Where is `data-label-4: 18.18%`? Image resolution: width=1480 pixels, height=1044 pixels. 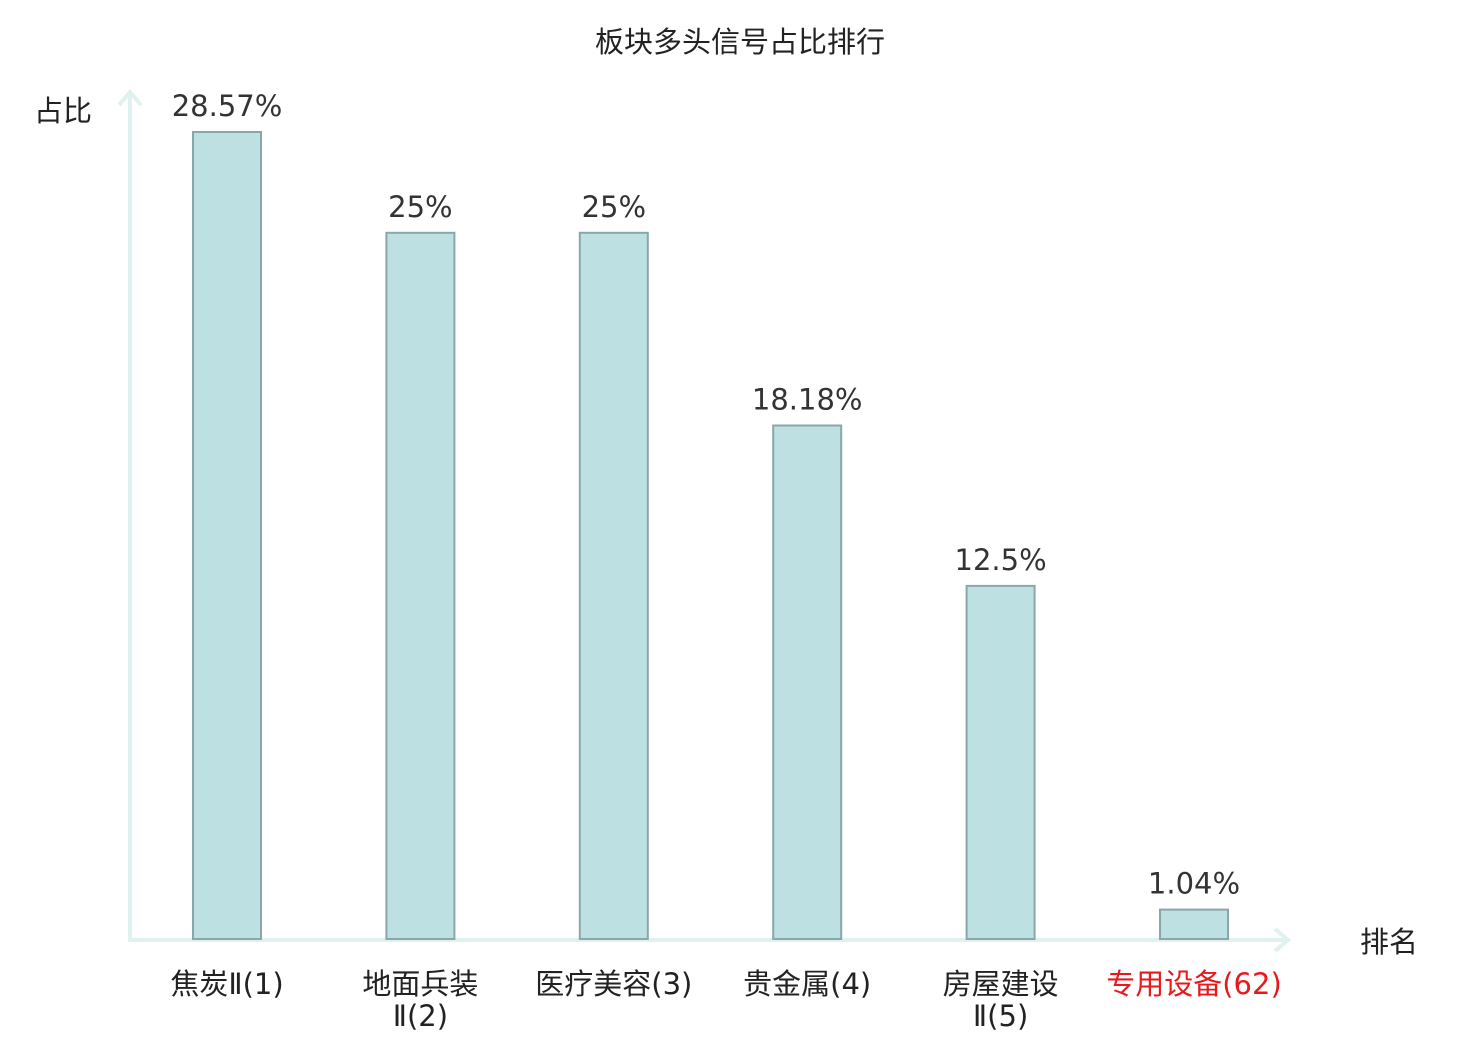
data-label-4: 18.18% is located at coordinates (807, 400).